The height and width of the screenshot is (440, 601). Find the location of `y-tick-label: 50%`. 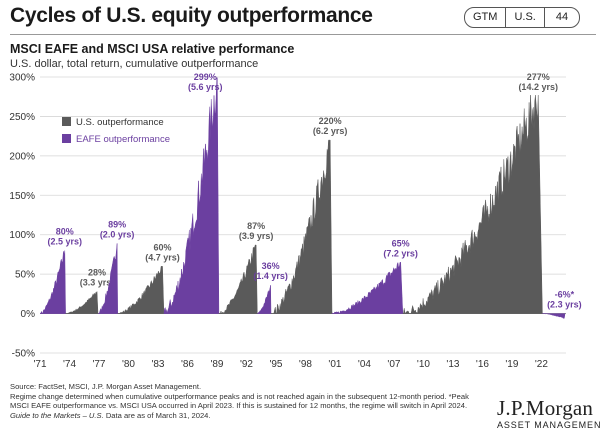

y-tick-label: 50% is located at coordinates (25, 275).